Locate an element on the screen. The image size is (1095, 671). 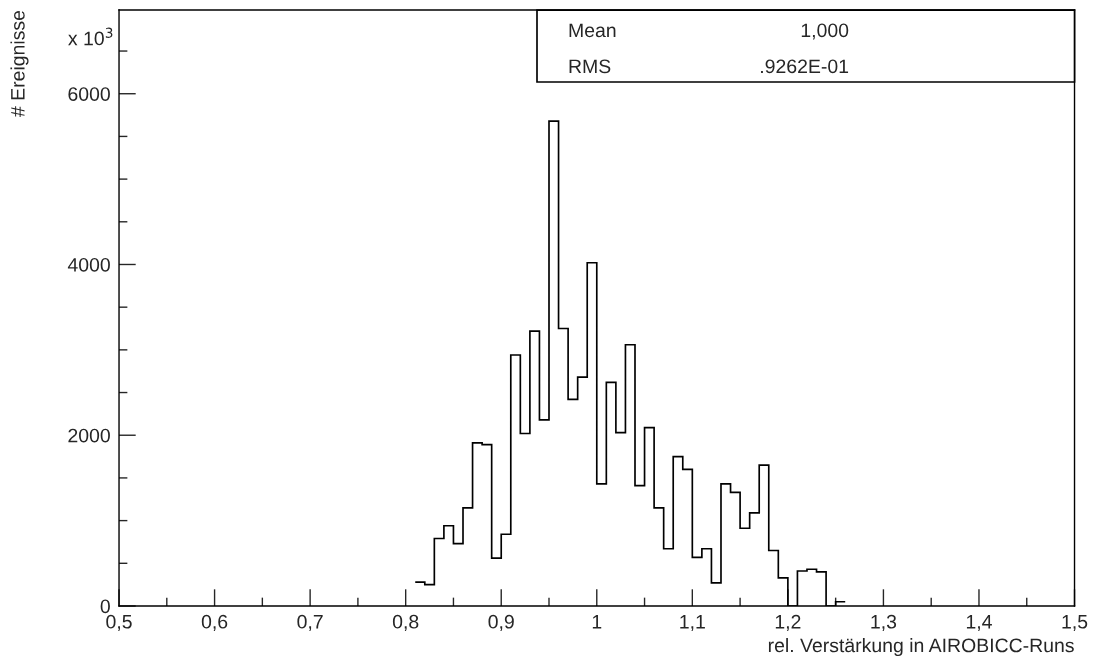
annotation: Mean is located at coordinates (592, 30).